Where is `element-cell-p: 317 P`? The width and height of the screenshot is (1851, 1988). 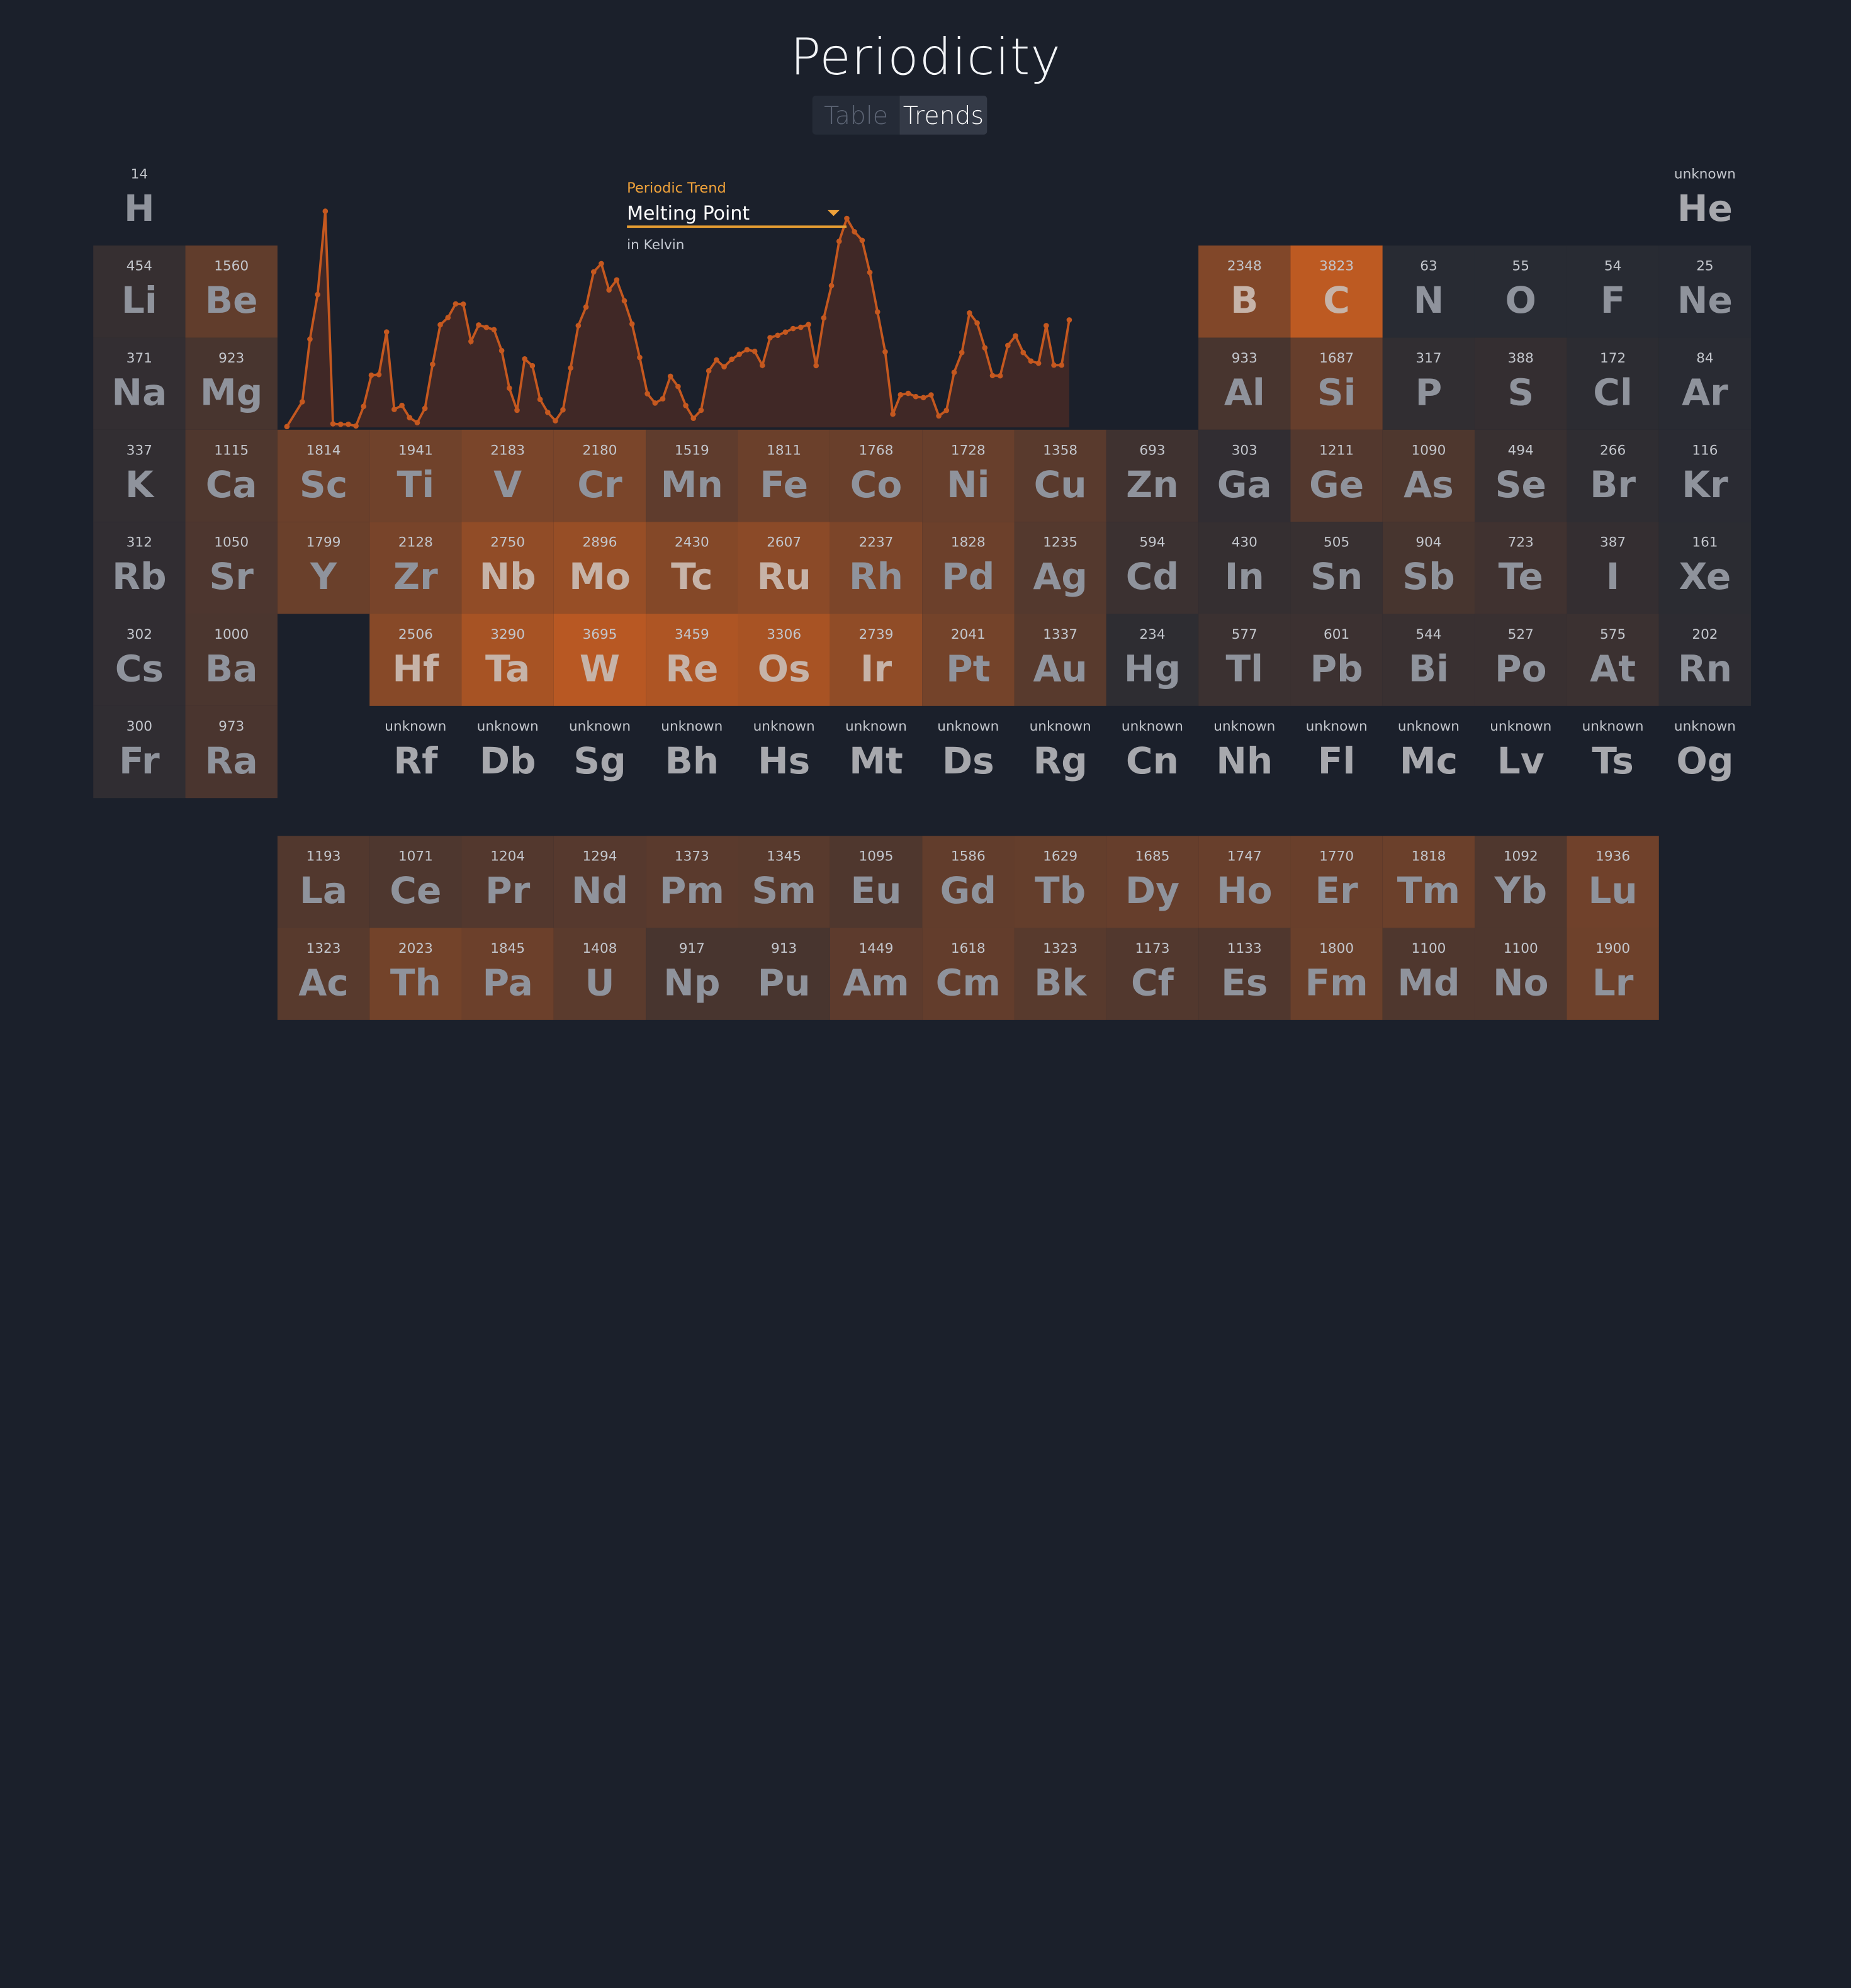 element-cell-p: 317 P is located at coordinates (1428, 383).